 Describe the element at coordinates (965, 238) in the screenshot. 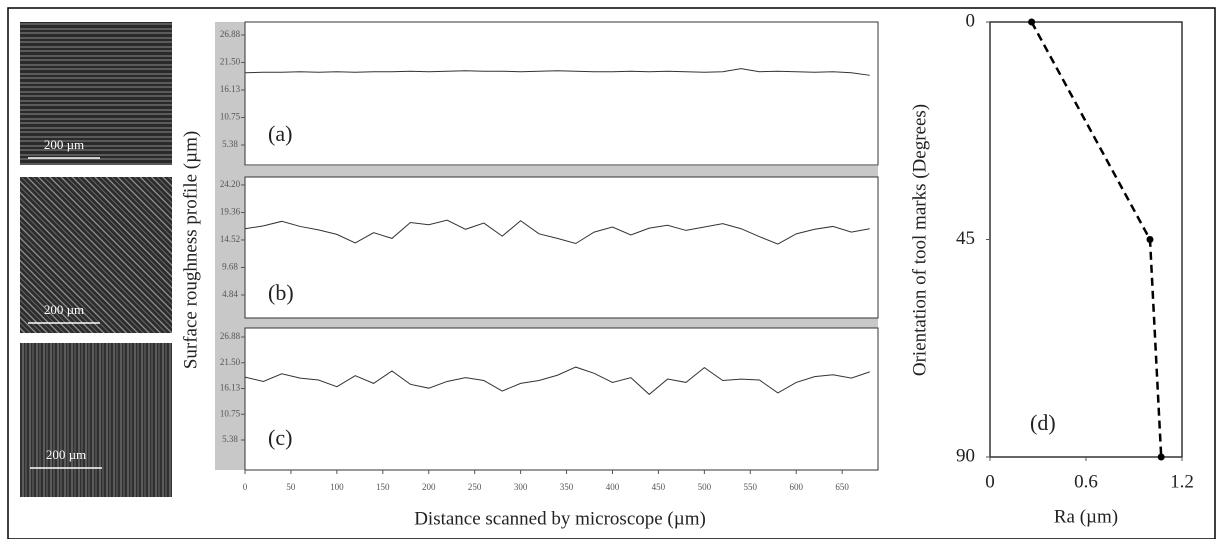

I see `y-tick-label: 45` at that location.